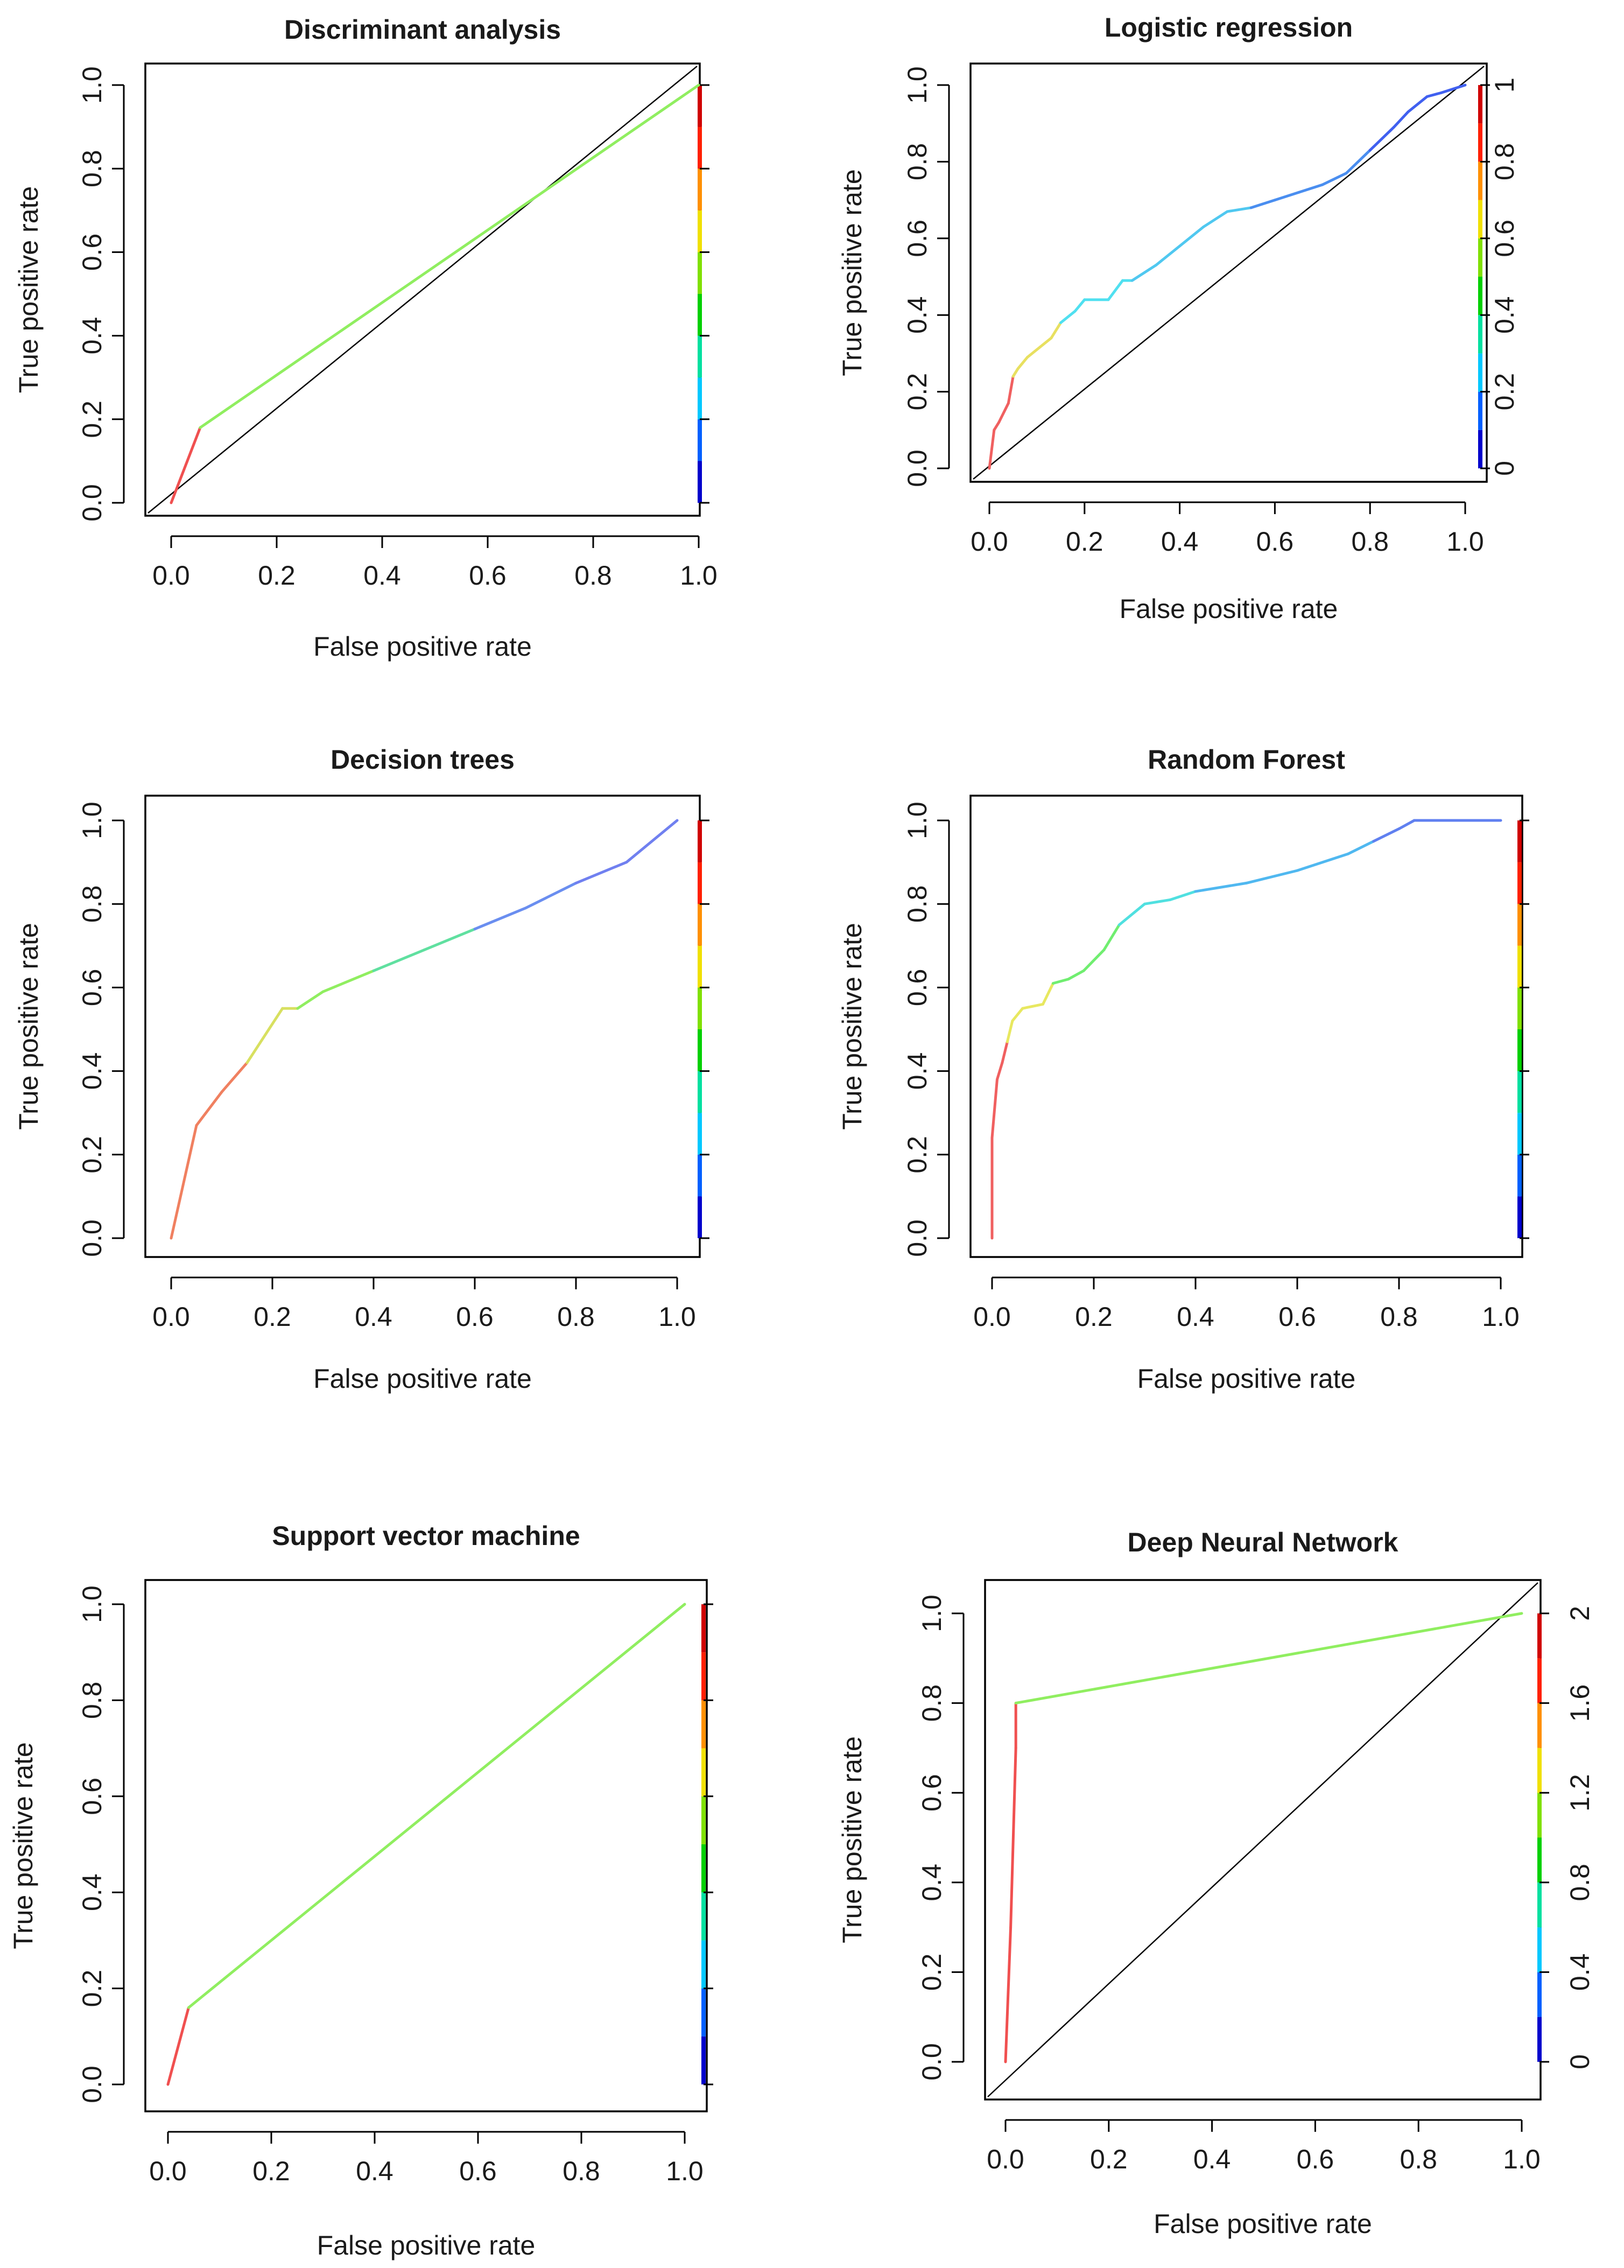 The width and height of the screenshot is (1624, 2268). Describe the element at coordinates (1580, 1792) in the screenshot. I see `colorbar-label: 1.2` at that location.